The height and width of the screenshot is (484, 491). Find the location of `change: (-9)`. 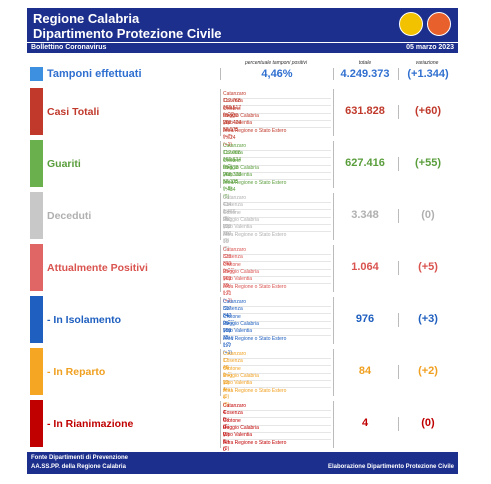

change: (-9) is located at coordinates (227, 285).